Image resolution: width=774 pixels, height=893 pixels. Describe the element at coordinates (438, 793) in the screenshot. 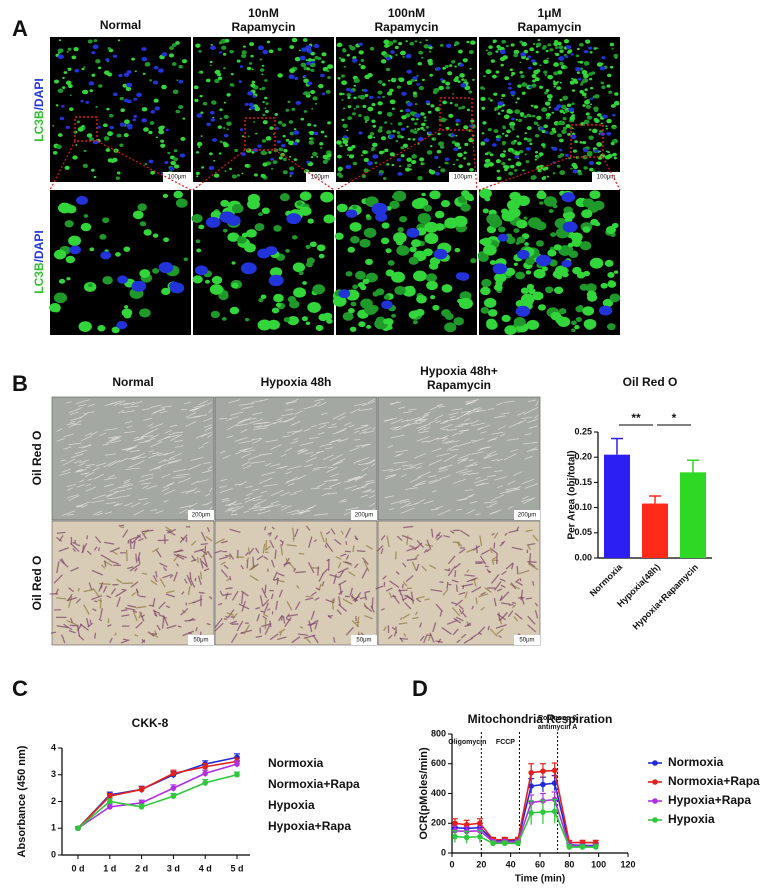

I see `y-tick-label: 400` at that location.